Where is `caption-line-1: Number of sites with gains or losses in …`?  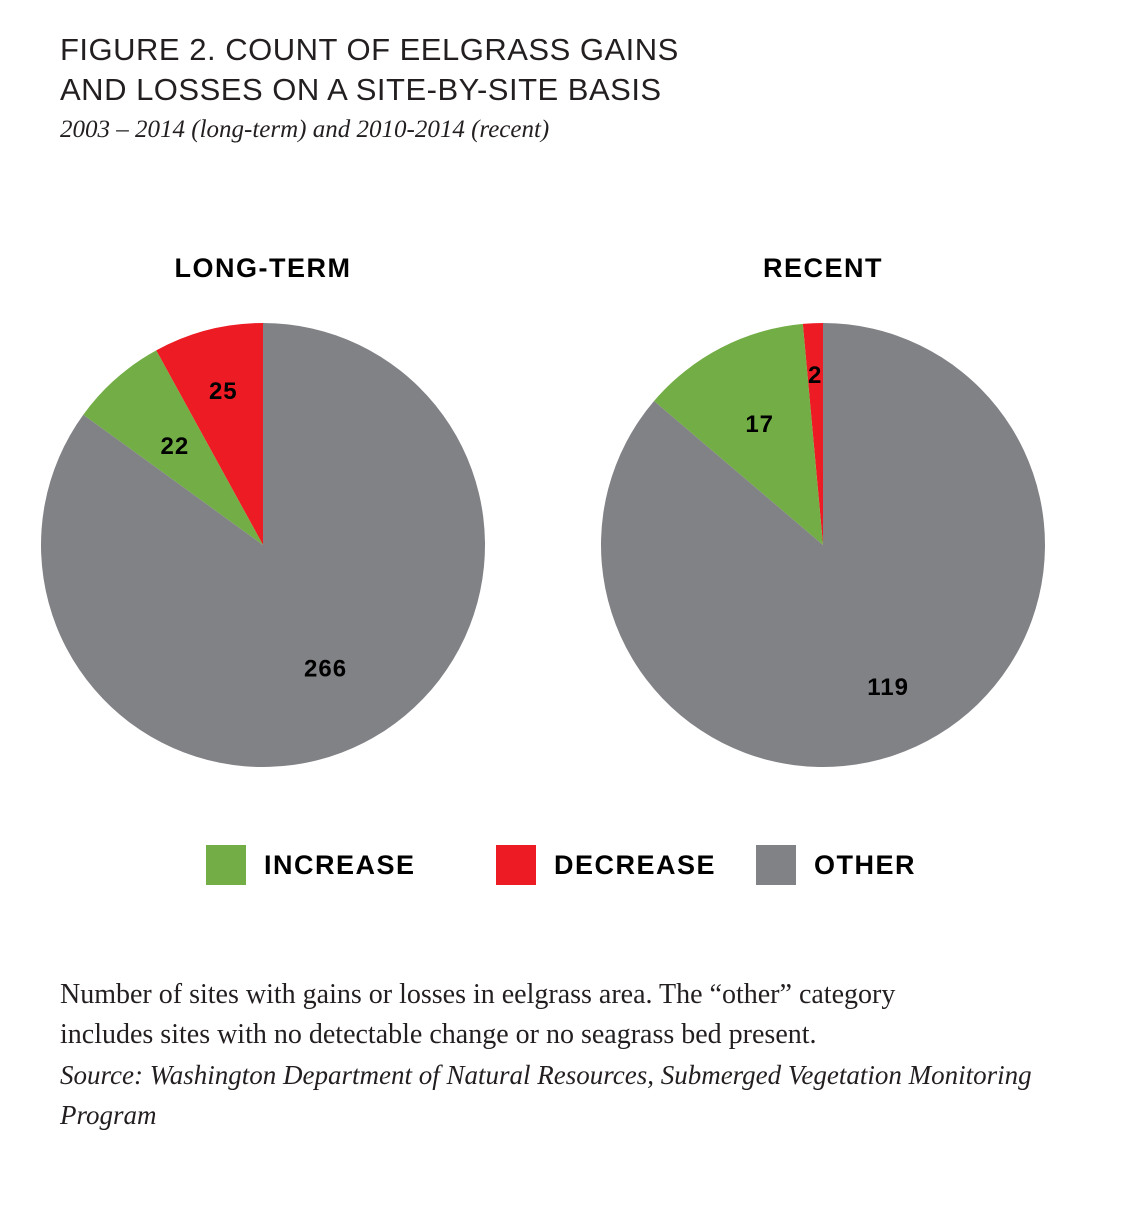 caption-line-1: Number of sites with gains or losses in … is located at coordinates (478, 994).